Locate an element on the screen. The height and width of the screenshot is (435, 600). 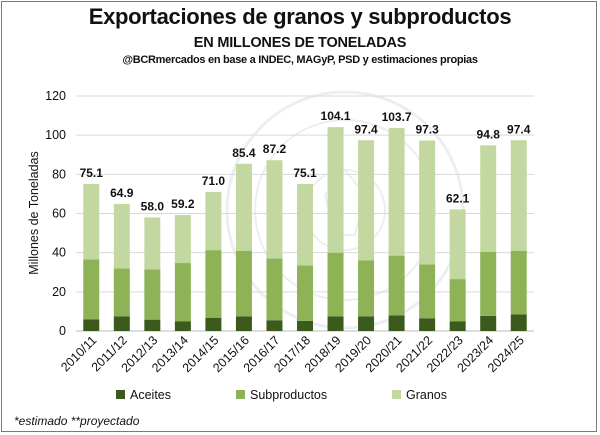
total-data-label: 87.2 is located at coordinates (275, 149).